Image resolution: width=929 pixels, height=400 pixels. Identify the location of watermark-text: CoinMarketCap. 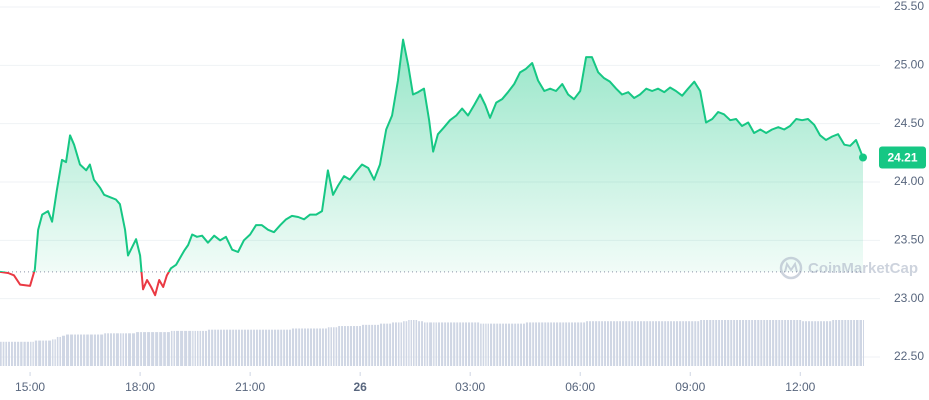
(863, 268).